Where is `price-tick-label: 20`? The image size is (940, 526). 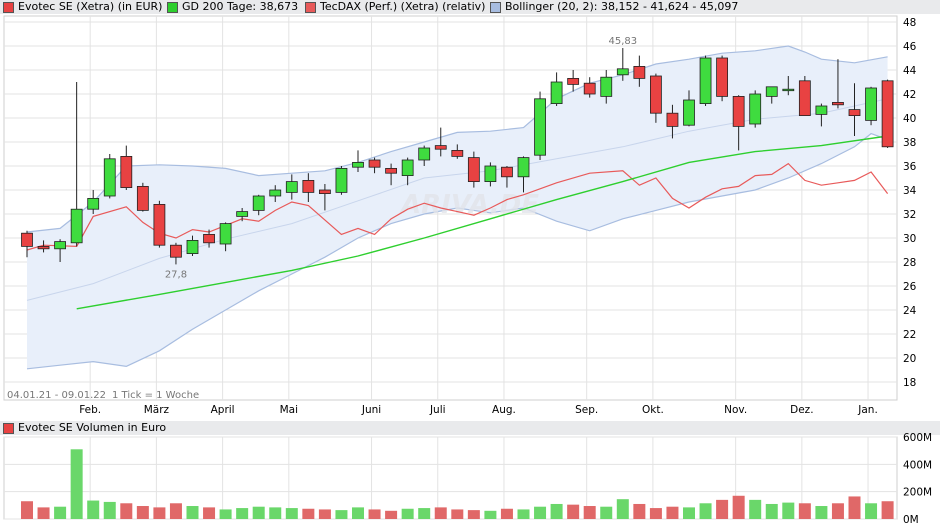
price-tick-label: 20 is located at coordinates (909, 359).